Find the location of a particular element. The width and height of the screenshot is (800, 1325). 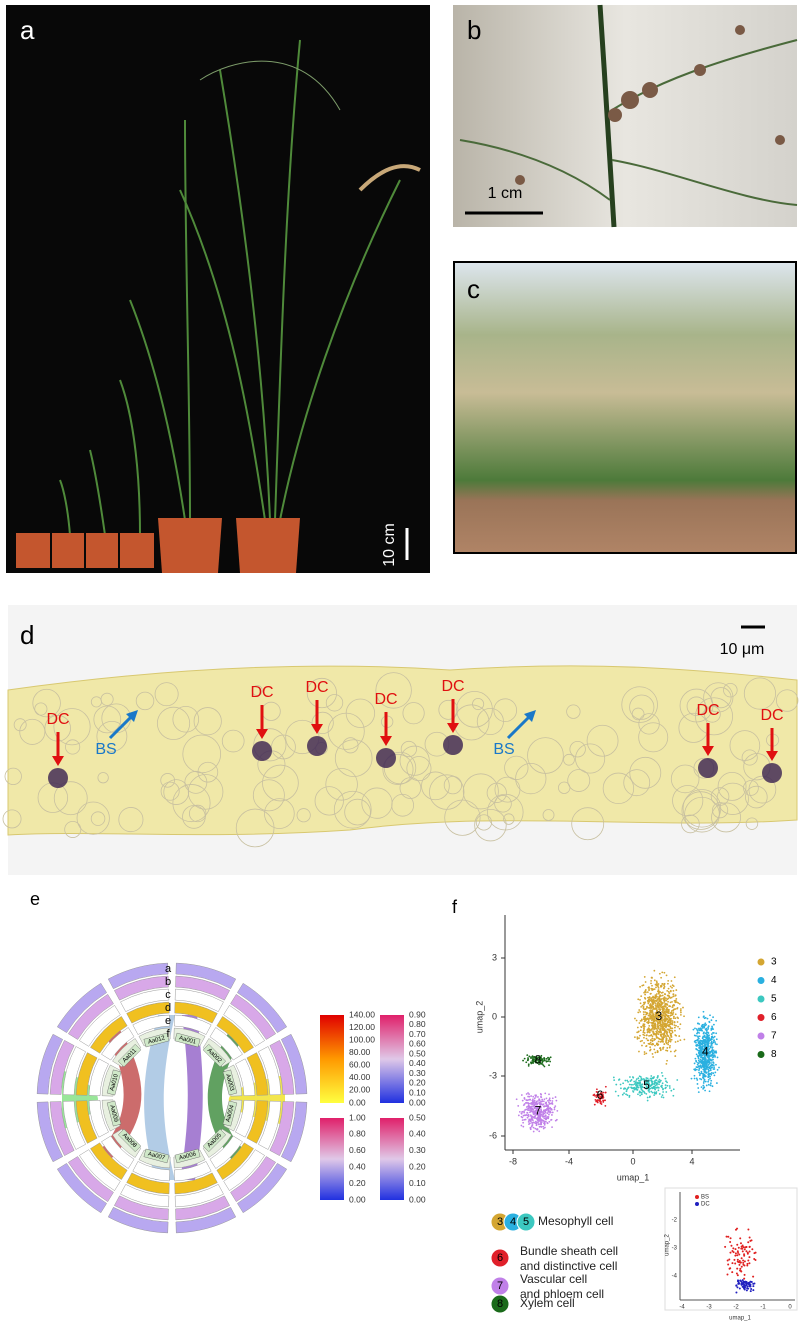

colorbar-tick: 0.20 is located at coordinates (417, 1166).